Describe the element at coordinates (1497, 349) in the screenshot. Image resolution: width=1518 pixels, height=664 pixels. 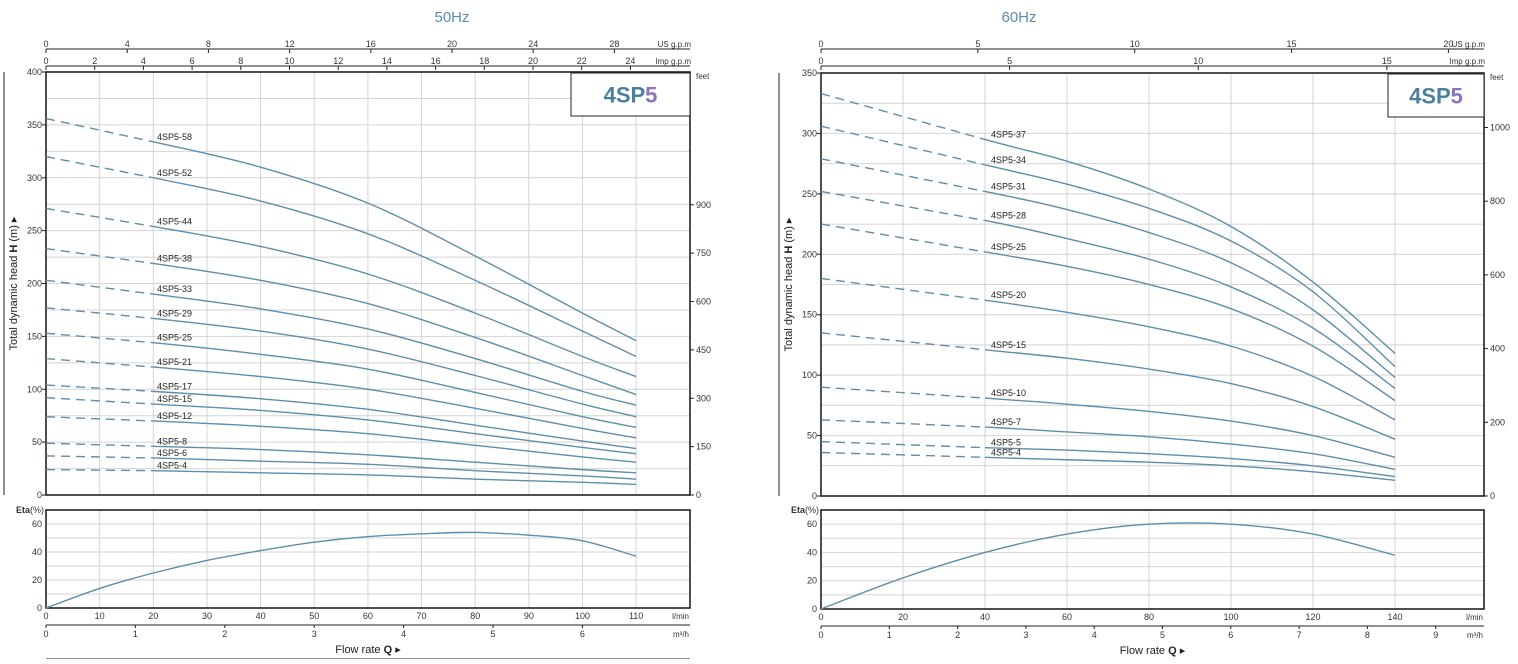
I see `feet-tick-label: 400` at that location.